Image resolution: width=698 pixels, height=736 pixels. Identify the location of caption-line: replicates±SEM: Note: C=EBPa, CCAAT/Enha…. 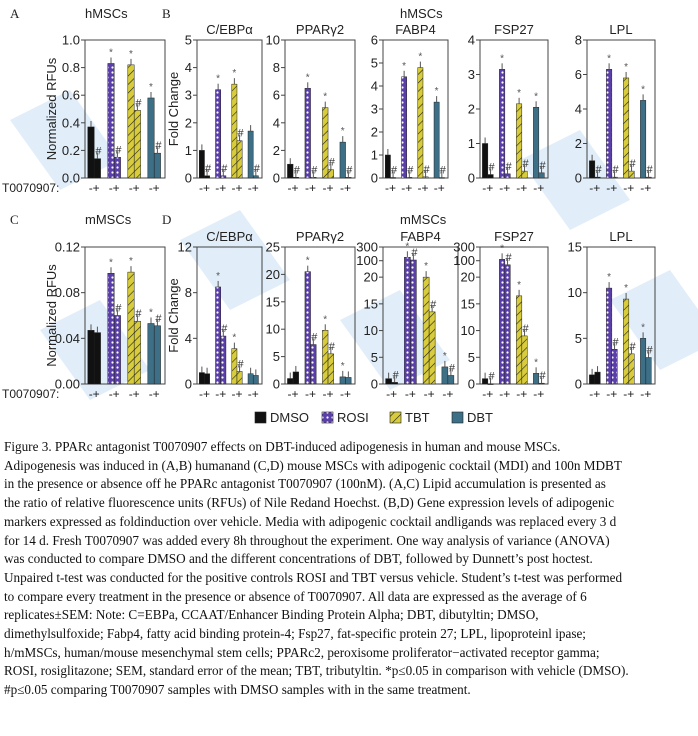
(271, 615).